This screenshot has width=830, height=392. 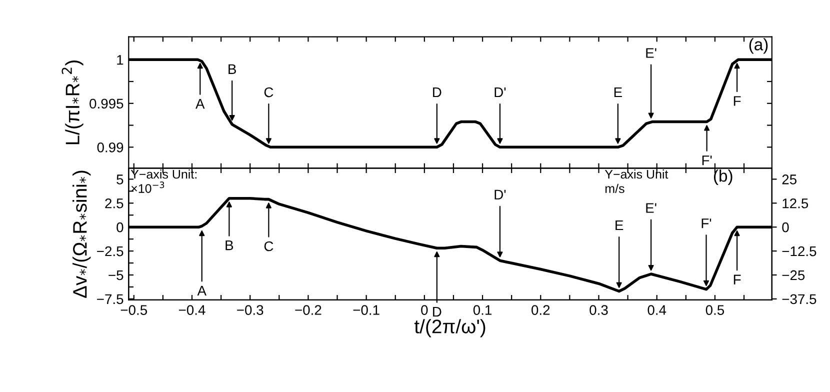 What do you see at coordinates (450, 328) in the screenshot?
I see `x-axis-title: t/(2π/ω')` at bounding box center [450, 328].